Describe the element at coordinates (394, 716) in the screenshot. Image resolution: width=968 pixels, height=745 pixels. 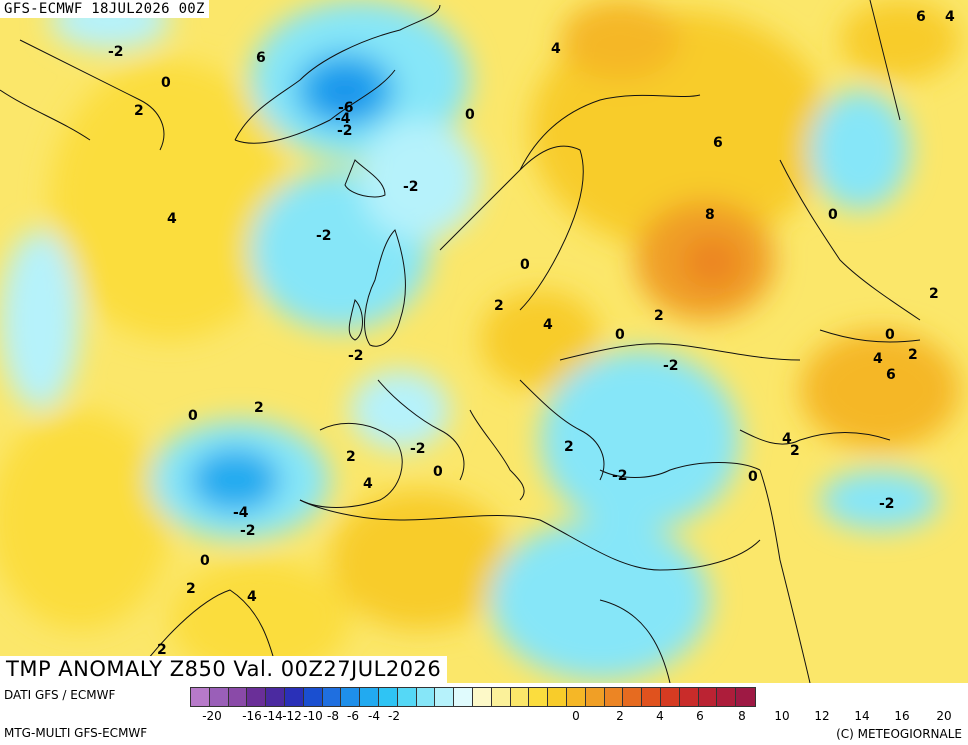
I see `legend-tick: -2` at that location.